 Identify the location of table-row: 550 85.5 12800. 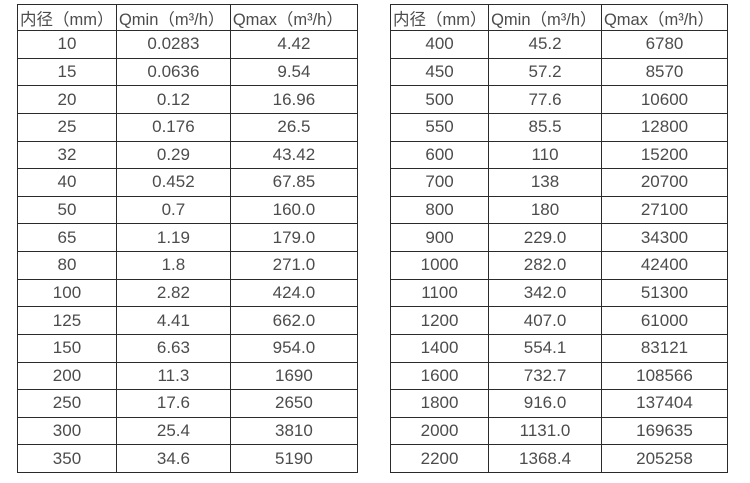
(559, 127).